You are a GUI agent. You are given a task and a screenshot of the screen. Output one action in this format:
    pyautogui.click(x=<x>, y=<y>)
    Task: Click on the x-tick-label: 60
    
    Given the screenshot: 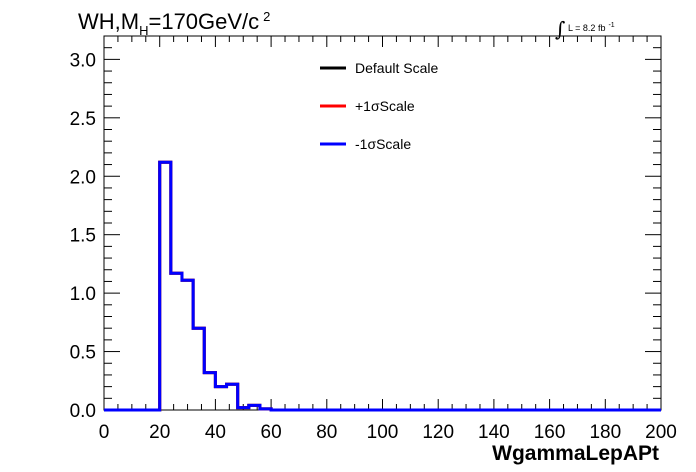 What is the action you would take?
    pyautogui.click(x=271, y=432)
    